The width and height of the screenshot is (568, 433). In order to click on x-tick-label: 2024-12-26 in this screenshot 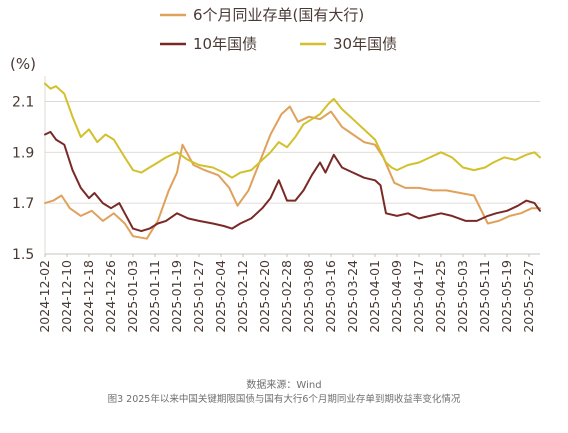, I will do `click(110, 296)`.